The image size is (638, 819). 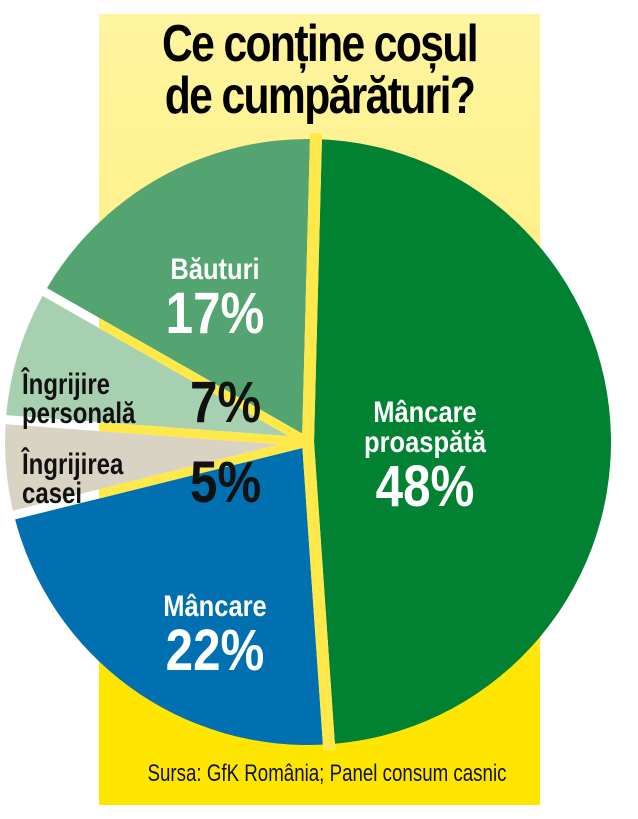 I want to click on title-line-2: de cumpărături?, so click(x=320, y=96).